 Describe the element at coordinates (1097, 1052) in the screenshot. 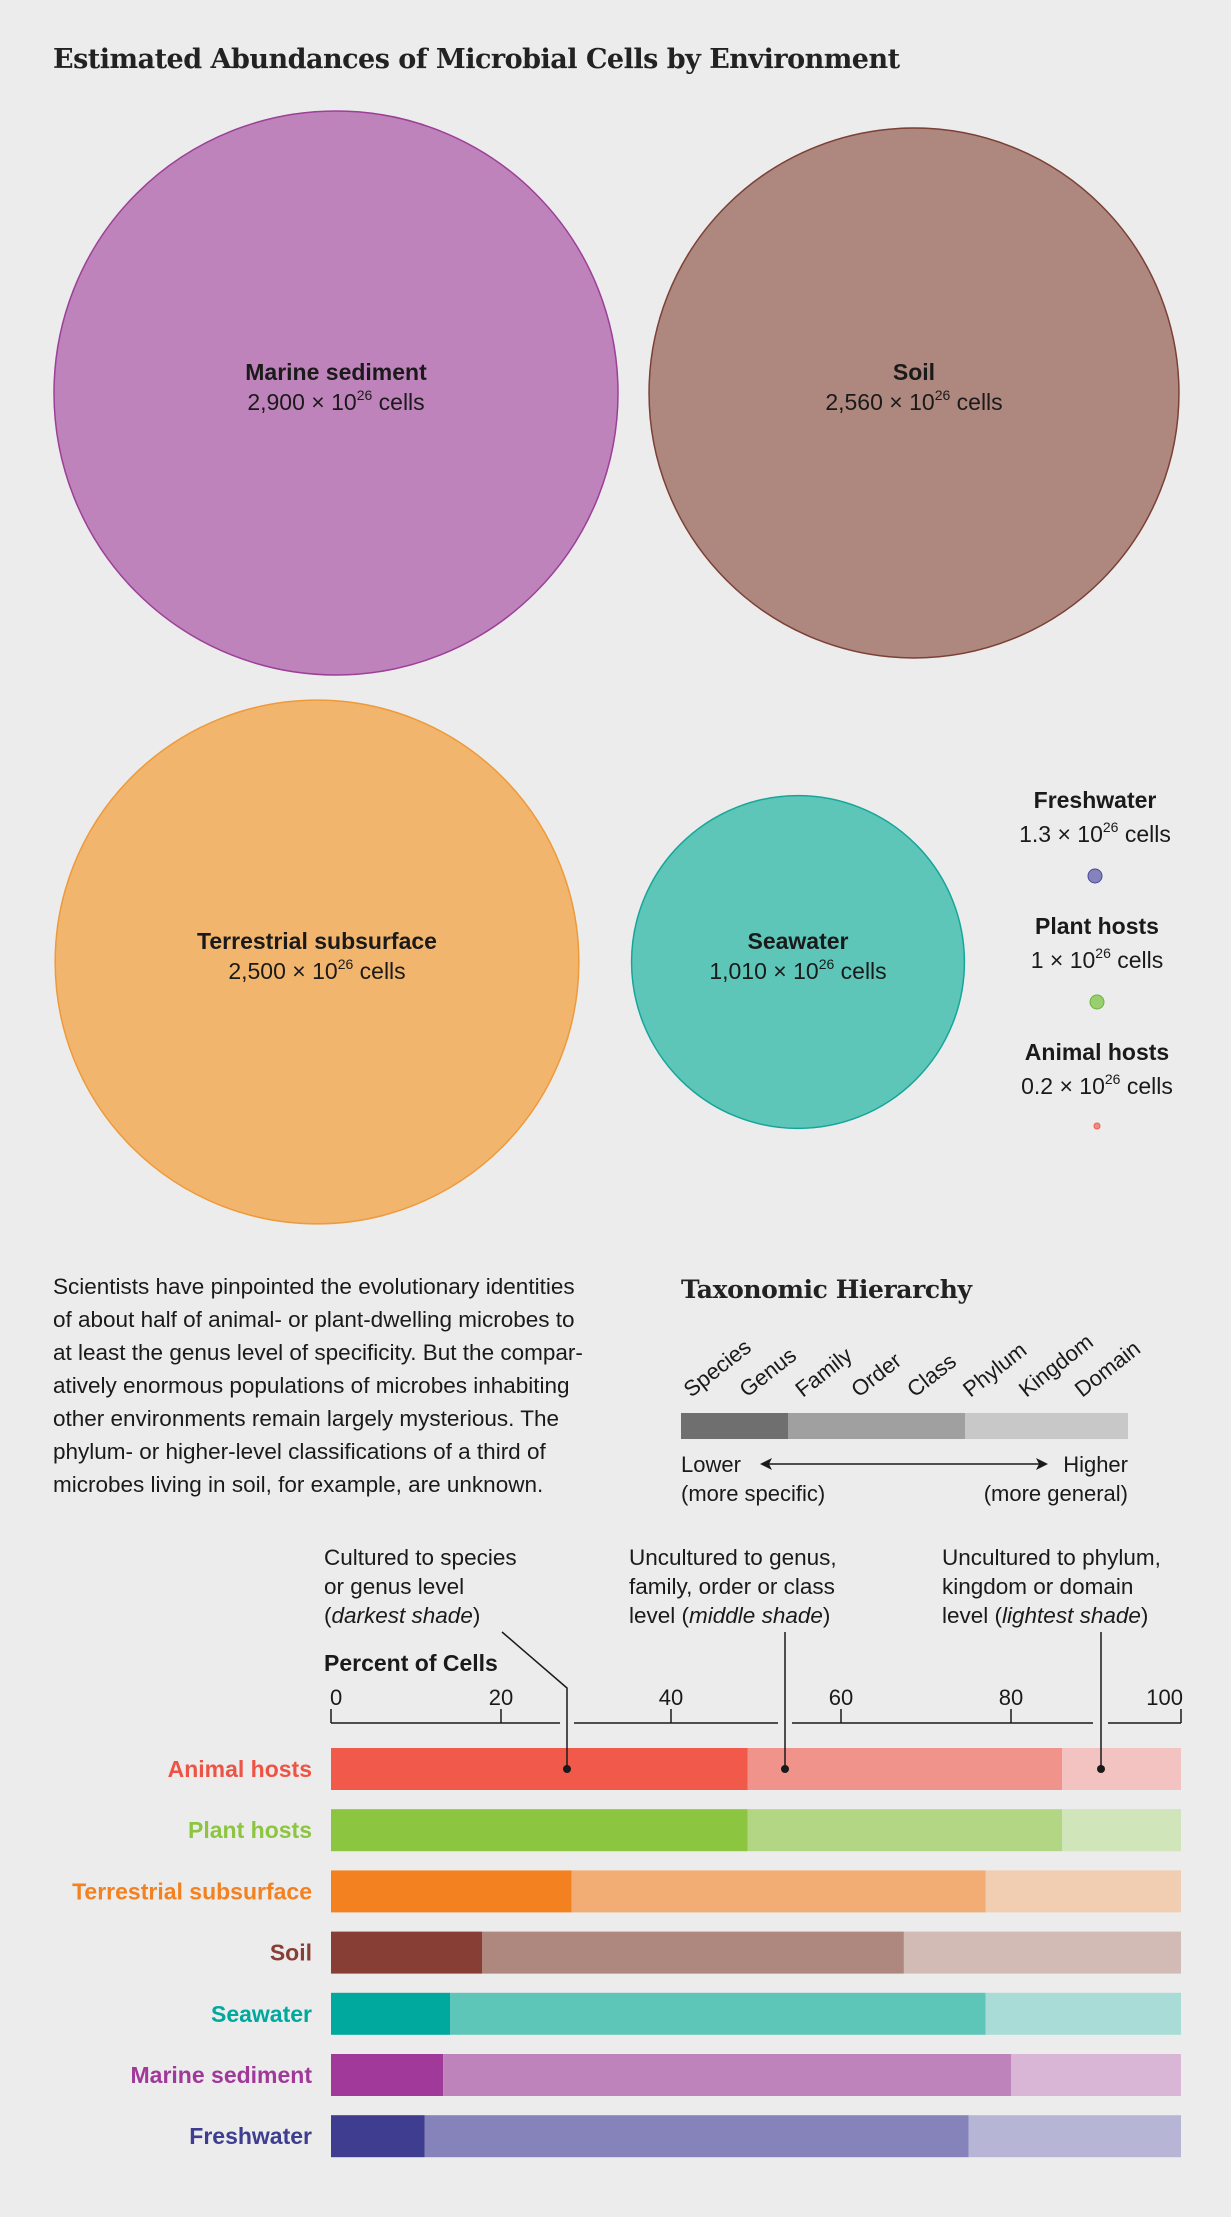

I see `bubble-name: Animal hosts` at that location.